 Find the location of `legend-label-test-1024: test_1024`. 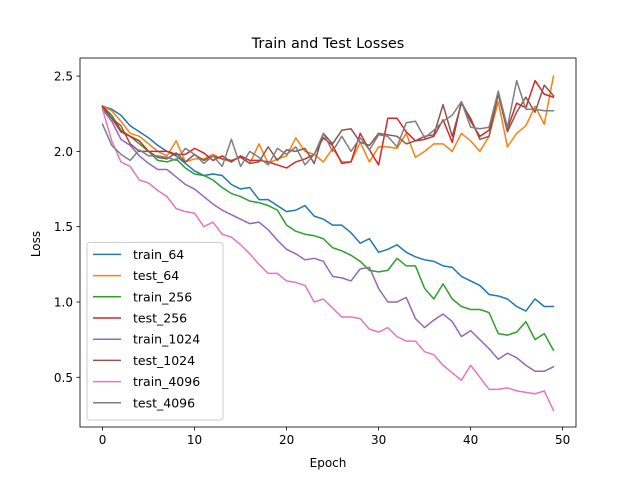

legend-label-test-1024: test_1024 is located at coordinates (164, 360).